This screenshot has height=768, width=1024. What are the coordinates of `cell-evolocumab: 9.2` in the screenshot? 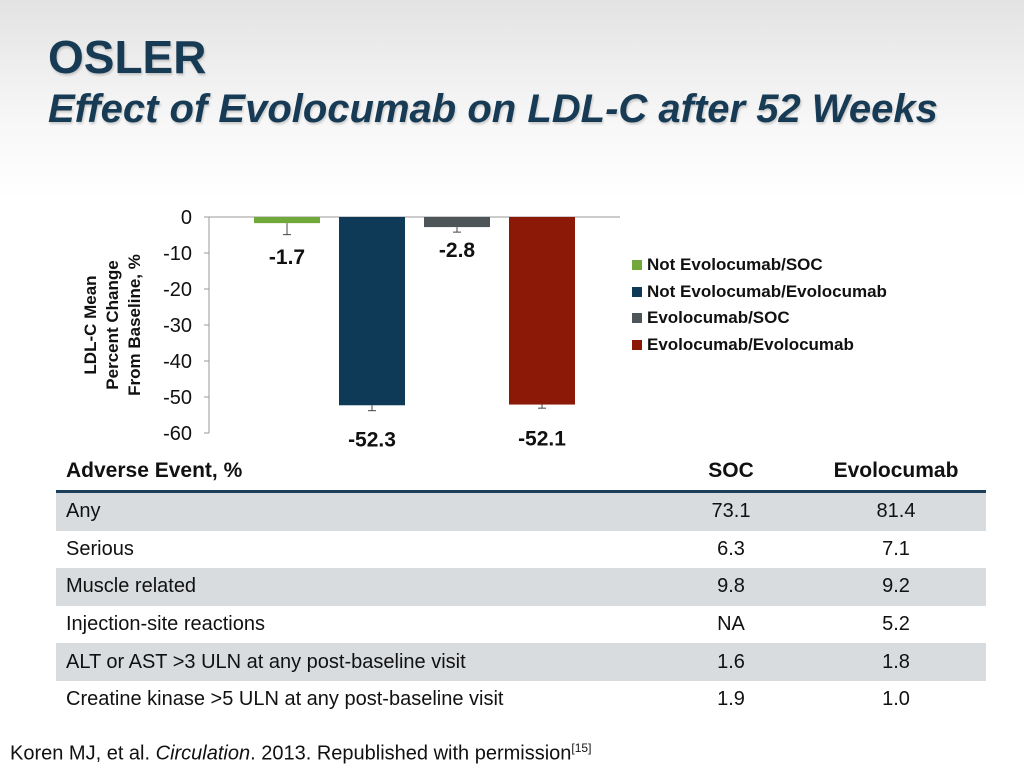 It's located at (896, 587).